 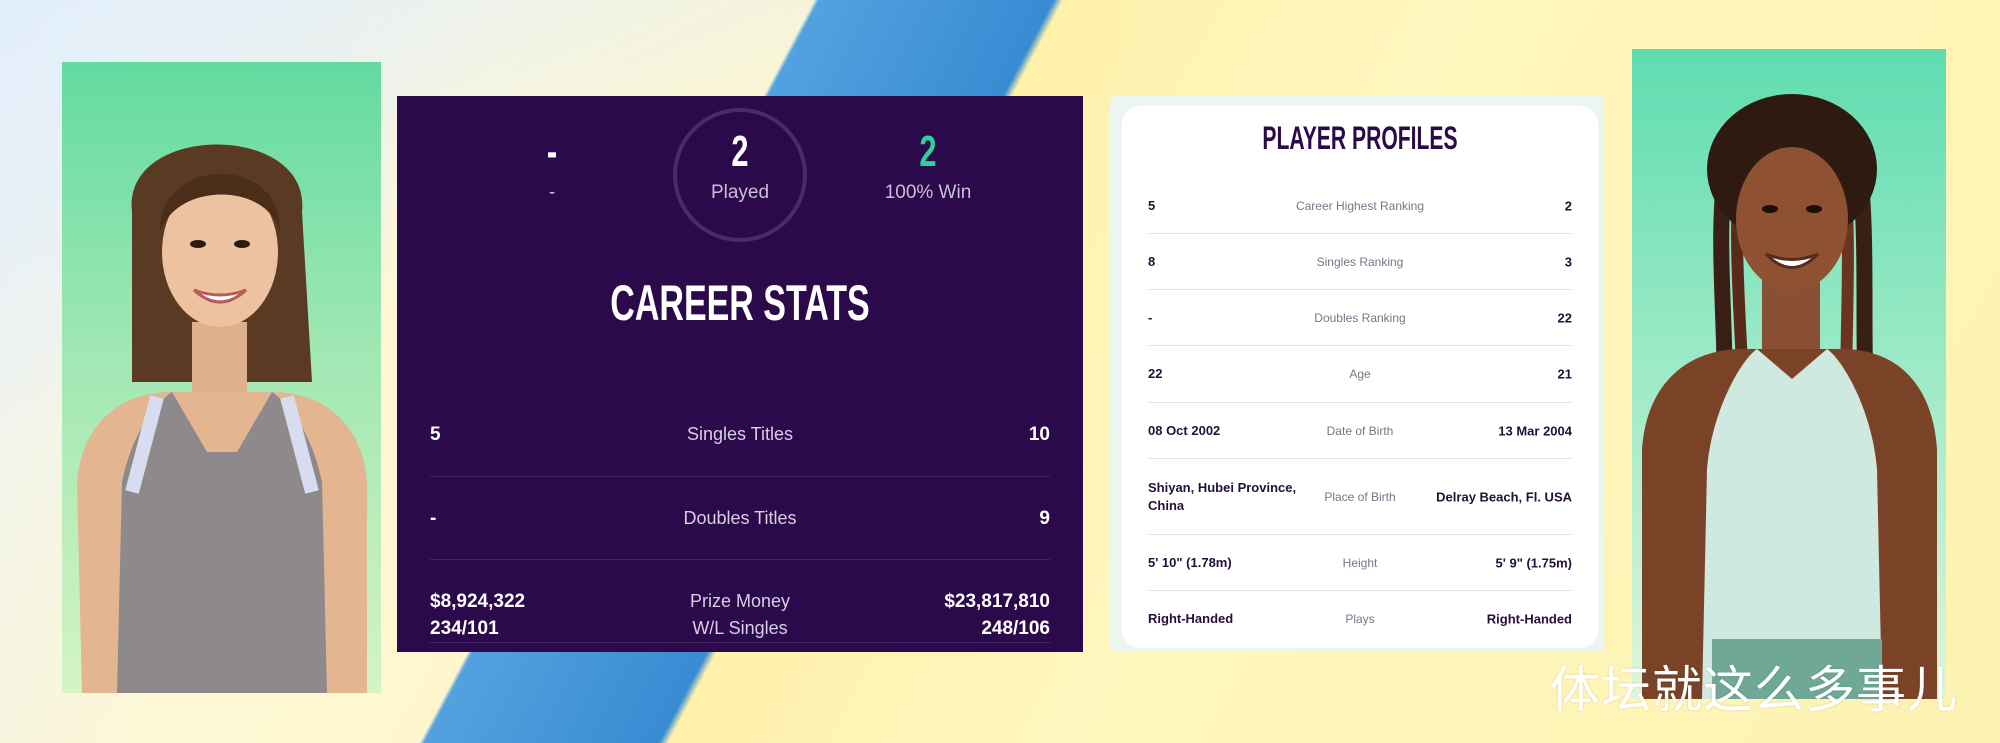 What do you see at coordinates (1152, 261) in the screenshot?
I see `profile-left-value: 8` at bounding box center [1152, 261].